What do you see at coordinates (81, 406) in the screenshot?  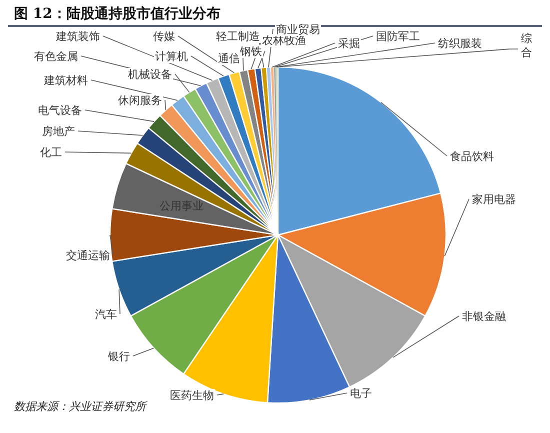 I see `source-note: 数据来源：兴业证券研究所` at bounding box center [81, 406].